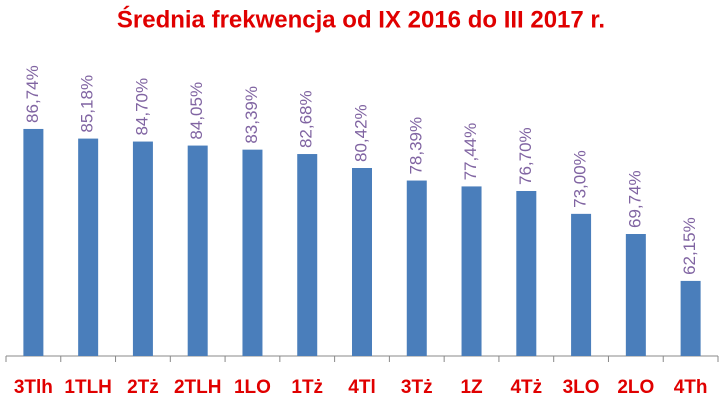  What do you see at coordinates (143, 387) in the screenshot?
I see `x-tick-label: 2Tż` at bounding box center [143, 387].